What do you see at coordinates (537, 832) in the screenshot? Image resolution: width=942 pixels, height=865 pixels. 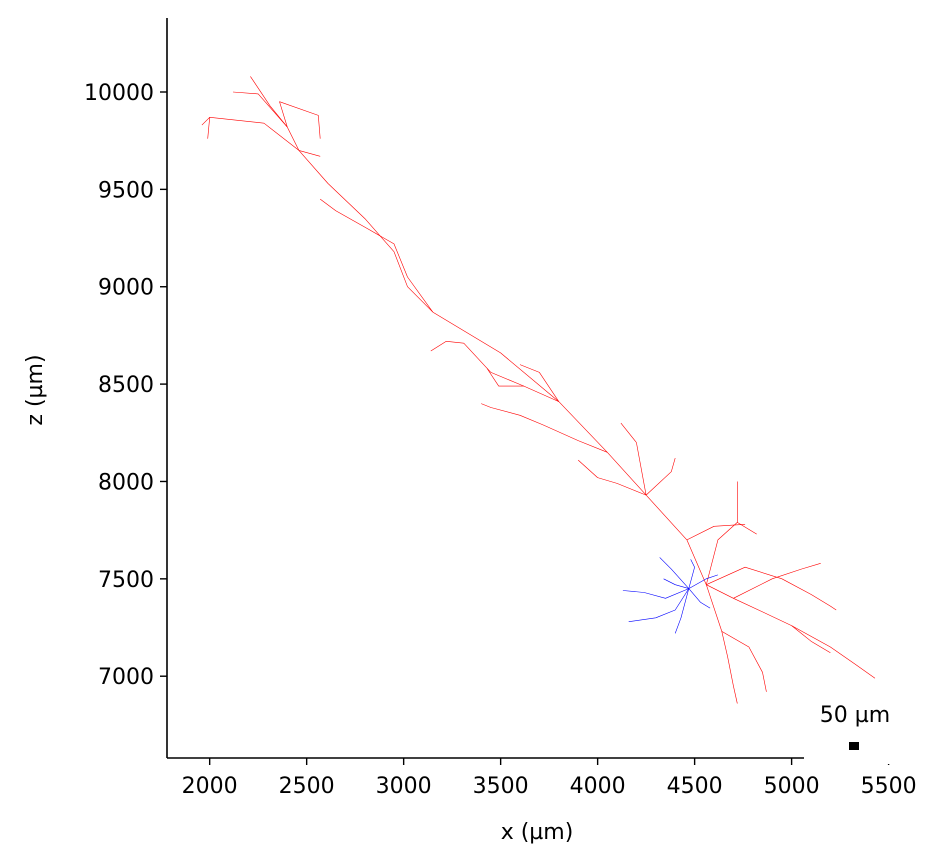 I see `x-axis-title: x (µm)` at bounding box center [537, 832].